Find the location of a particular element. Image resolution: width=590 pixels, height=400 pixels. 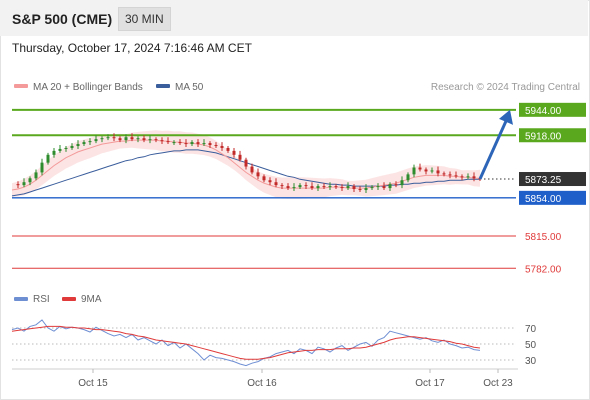

legend-rsi-swatch is located at coordinates (21, 299).